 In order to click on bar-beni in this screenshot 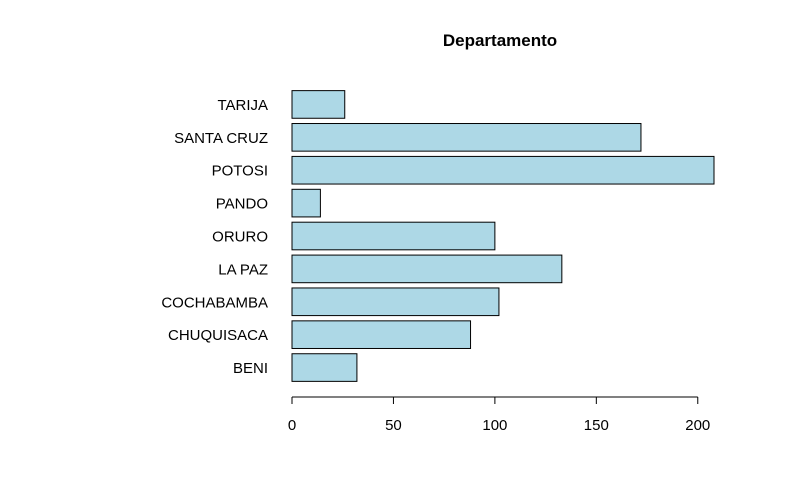, I will do `click(324, 367)`.